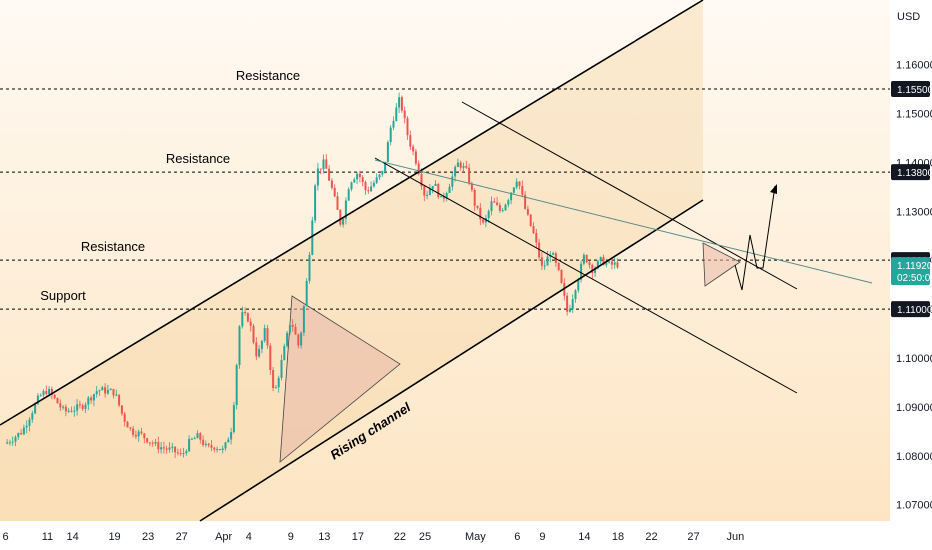 The height and width of the screenshot is (550, 932). What do you see at coordinates (911, 271) in the screenshot?
I see `current-price-tag: 1.11920 02:50:03` at bounding box center [911, 271].